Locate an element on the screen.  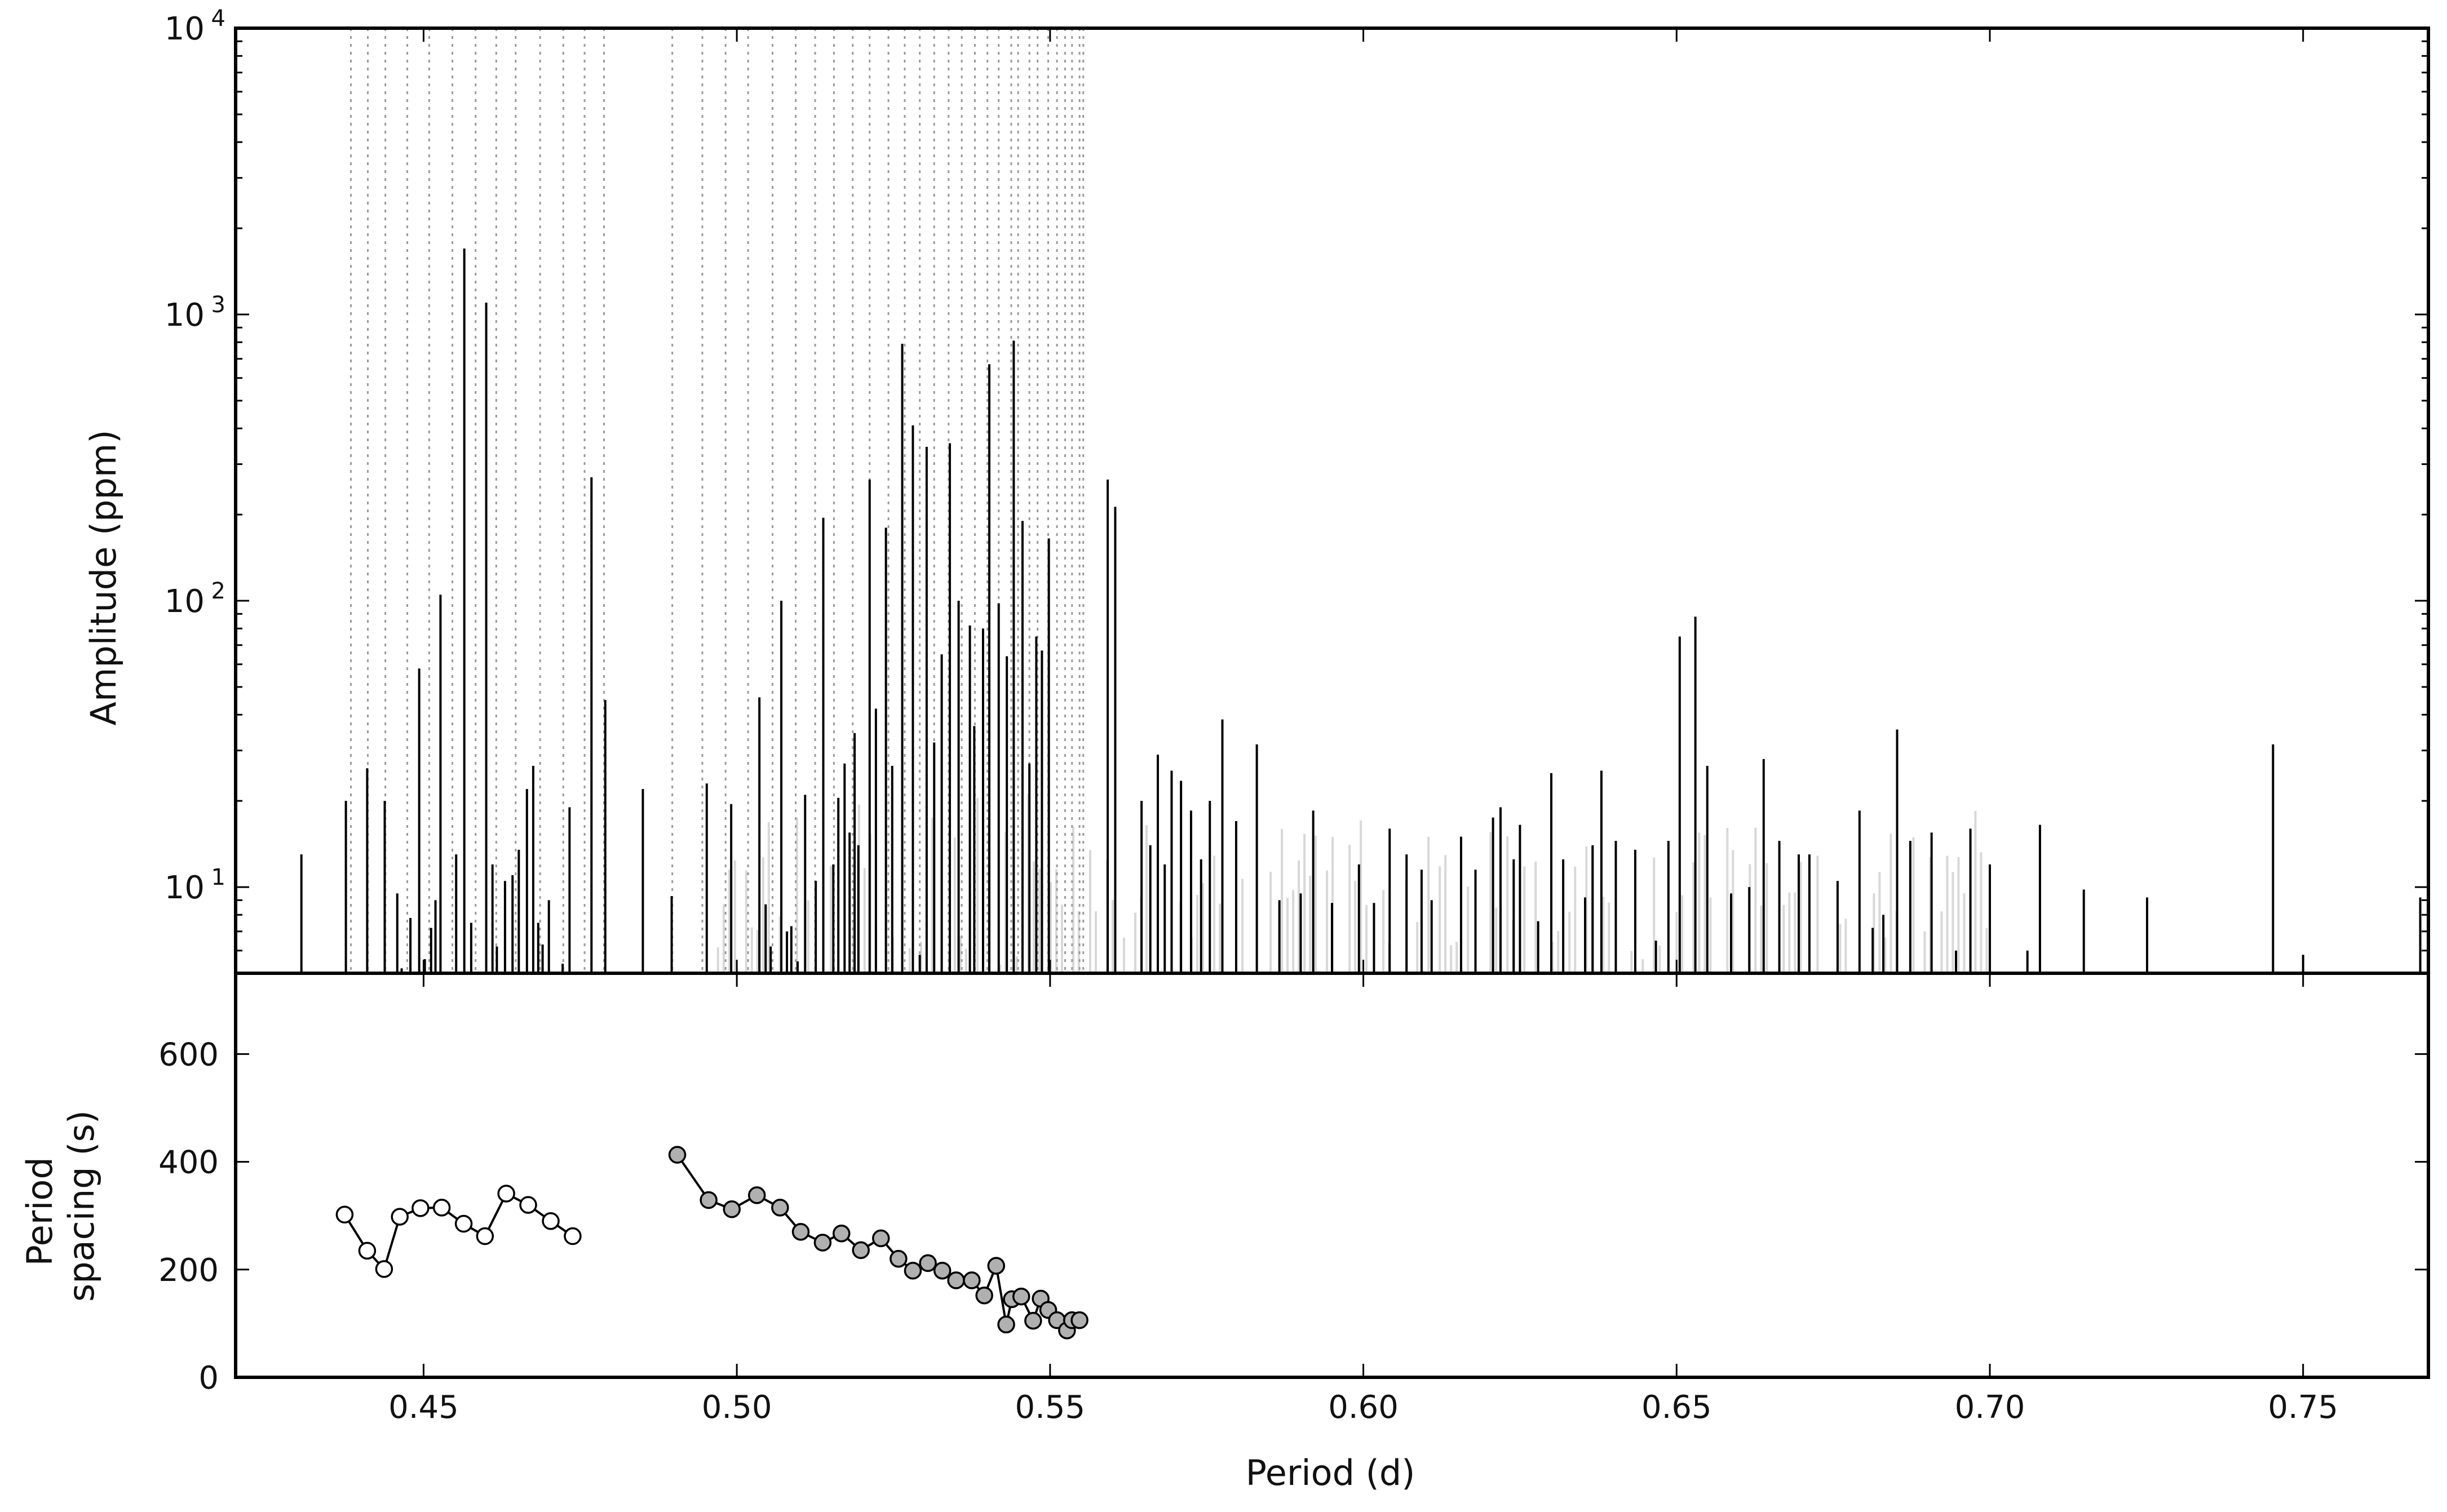
period-spacing-axis-title-line1: Period is located at coordinates (40, 1211).